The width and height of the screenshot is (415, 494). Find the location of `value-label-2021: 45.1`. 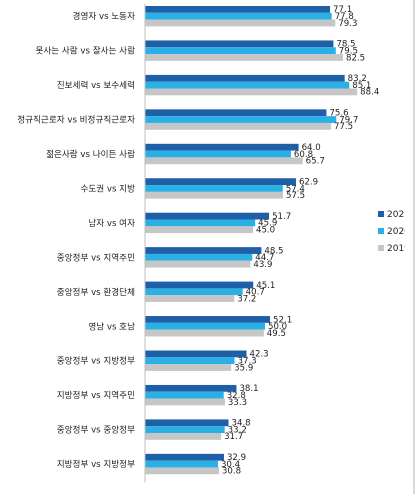

value-label-2021: 45.1 is located at coordinates (265, 286).